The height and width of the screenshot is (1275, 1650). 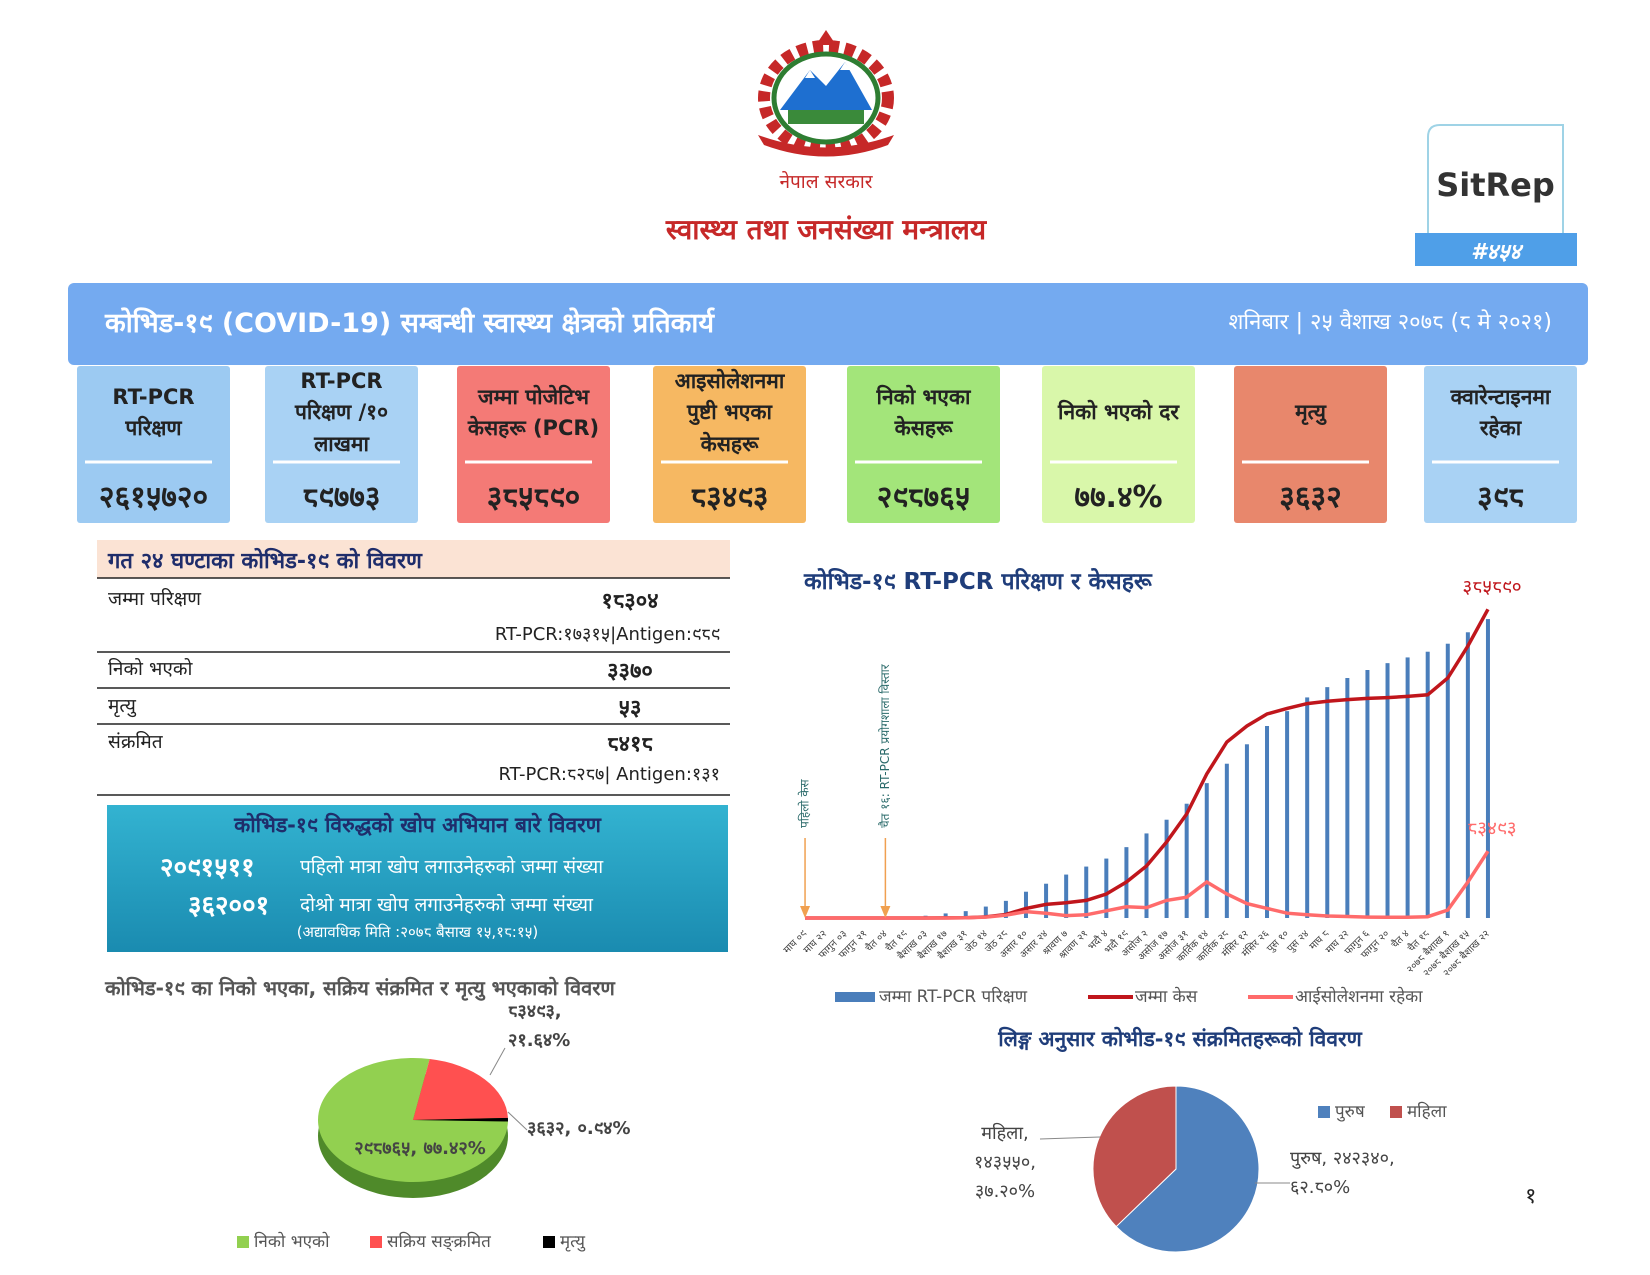 I want to click on emblem, so click(x=826, y=93).